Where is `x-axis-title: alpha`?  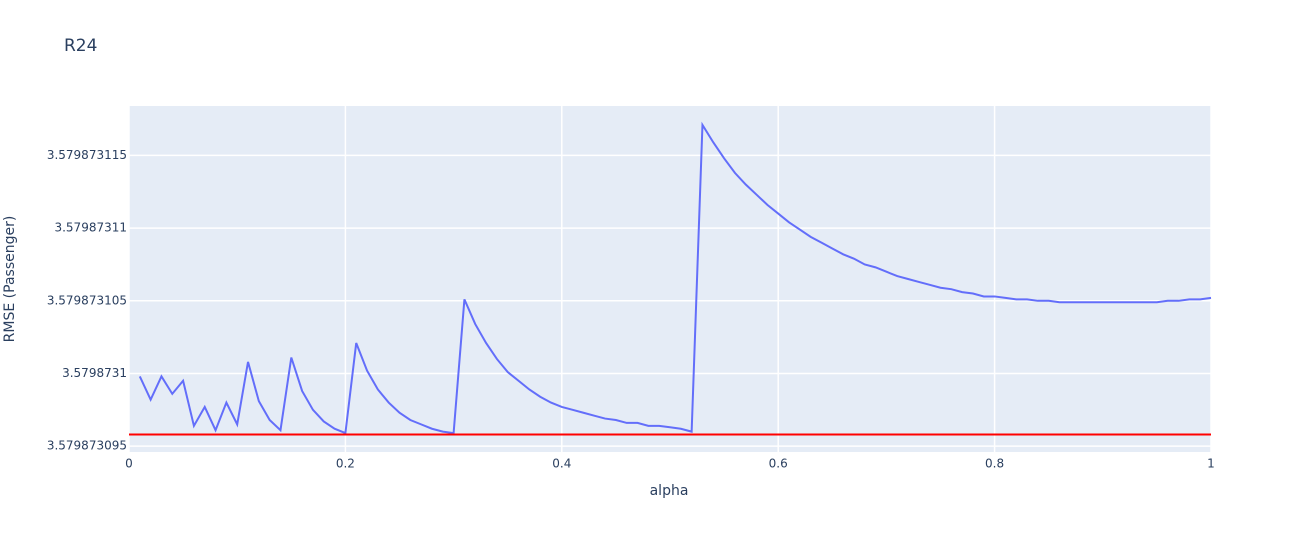 x-axis-title: alpha is located at coordinates (669, 491).